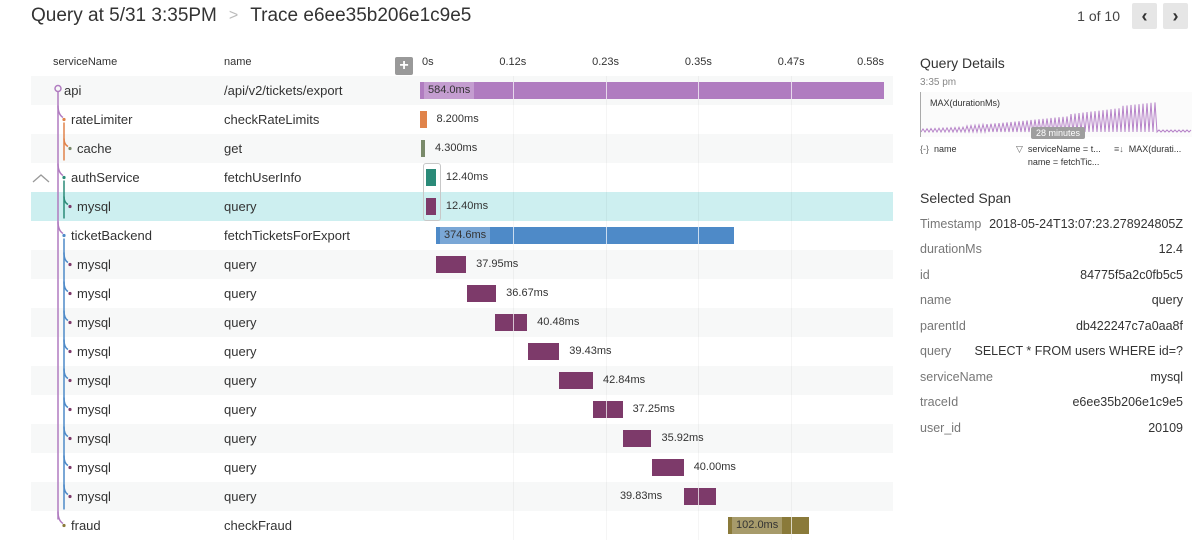 The height and width of the screenshot is (547, 1200). What do you see at coordinates (102, 119) in the screenshot?
I see `span-service-name: rateLimiter` at bounding box center [102, 119].